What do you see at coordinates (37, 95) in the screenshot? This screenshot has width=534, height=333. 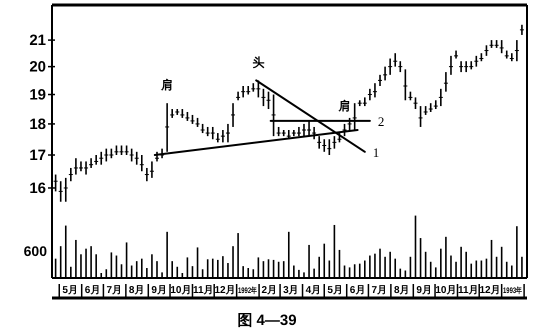 I see `y-tick-label: 19` at bounding box center [37, 95].